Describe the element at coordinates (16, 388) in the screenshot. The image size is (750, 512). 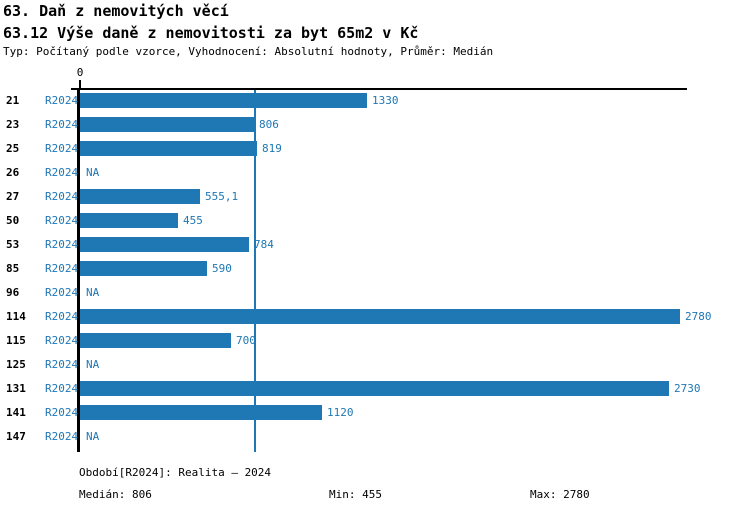
I see `row-category-label: 131` at that location.